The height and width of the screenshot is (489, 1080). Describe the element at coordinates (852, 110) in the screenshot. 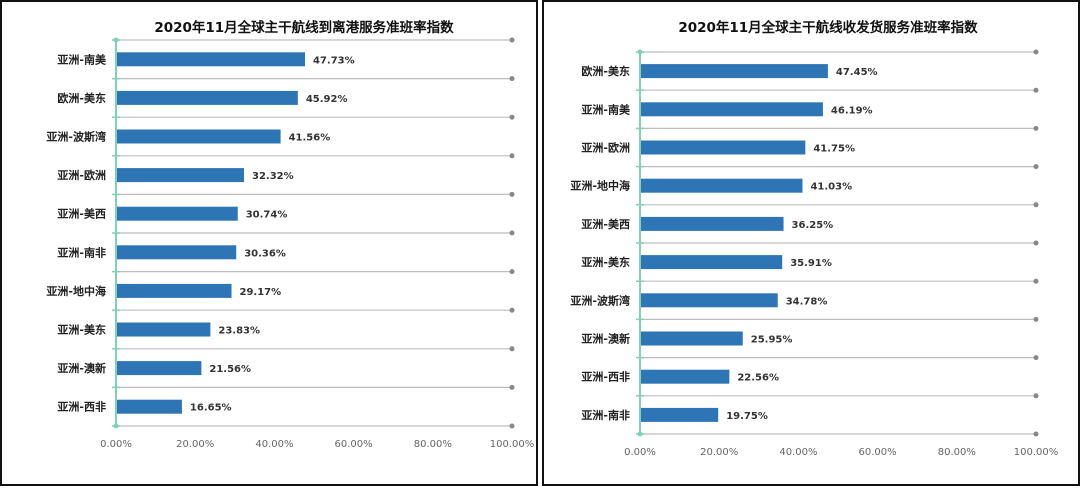

I see `data-label: 46.19%` at that location.